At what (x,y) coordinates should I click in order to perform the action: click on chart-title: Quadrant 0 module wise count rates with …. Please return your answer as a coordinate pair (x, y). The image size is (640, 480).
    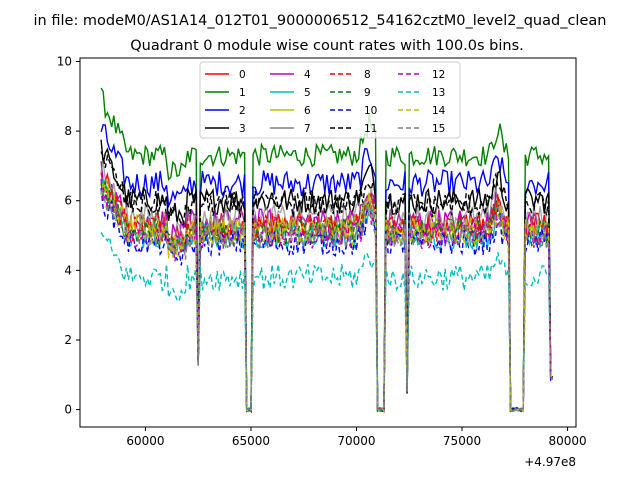
    Looking at the image, I should click on (327, 46).